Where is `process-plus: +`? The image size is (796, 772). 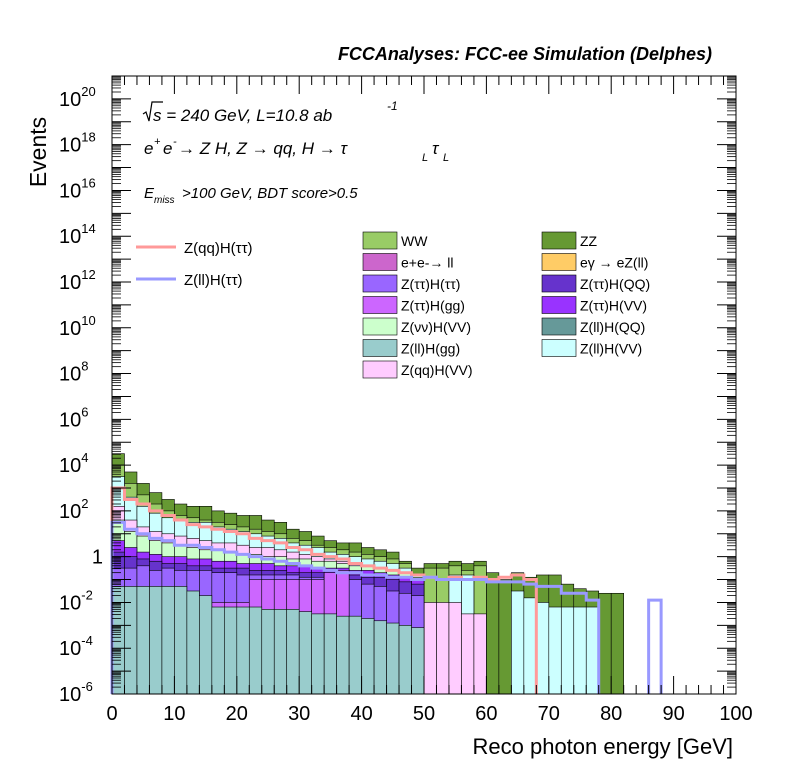
process-plus: + is located at coordinates (157, 142).